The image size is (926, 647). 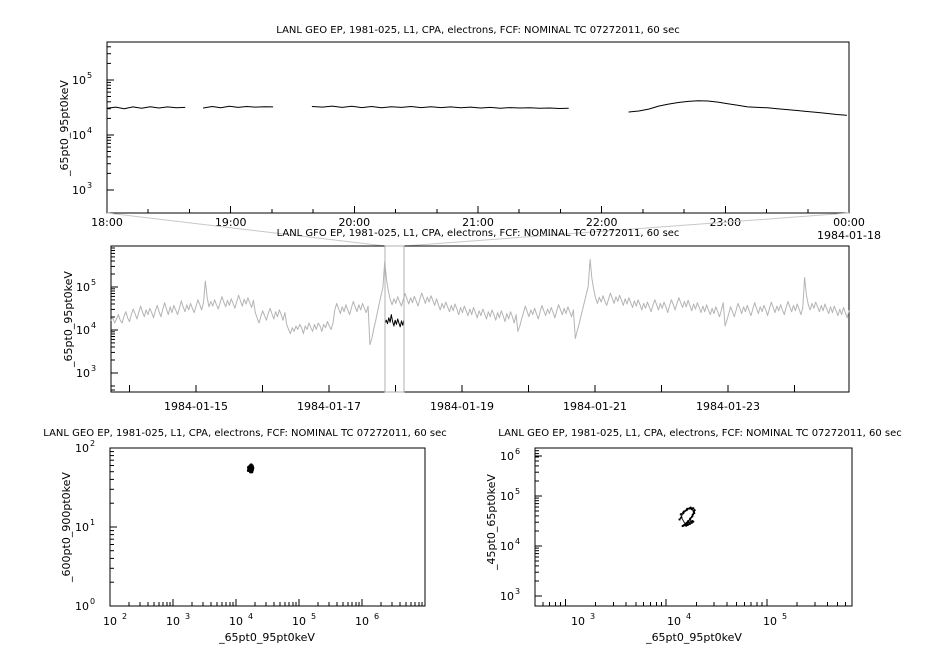 I want to click on bottom-right-y-tick-labels: 10 3 10 4 10 5 10 6, so click(x=510, y=525).